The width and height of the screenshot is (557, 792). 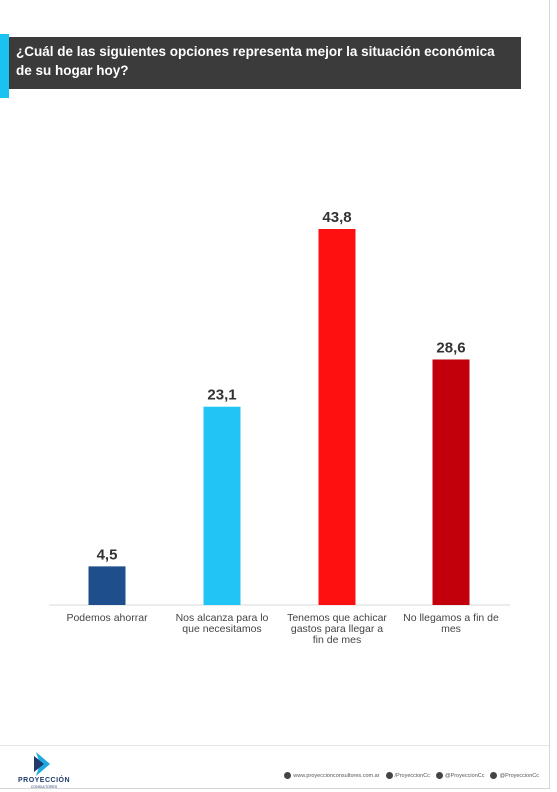 What do you see at coordinates (107, 554) in the screenshot?
I see `bar-value-label-1: 4,5` at bounding box center [107, 554].